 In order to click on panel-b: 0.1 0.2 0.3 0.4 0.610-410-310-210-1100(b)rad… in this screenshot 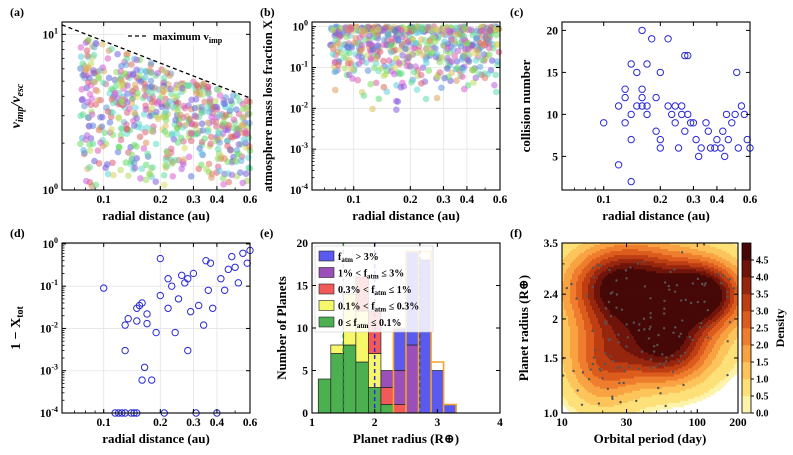, I will do `click(383, 114)`.